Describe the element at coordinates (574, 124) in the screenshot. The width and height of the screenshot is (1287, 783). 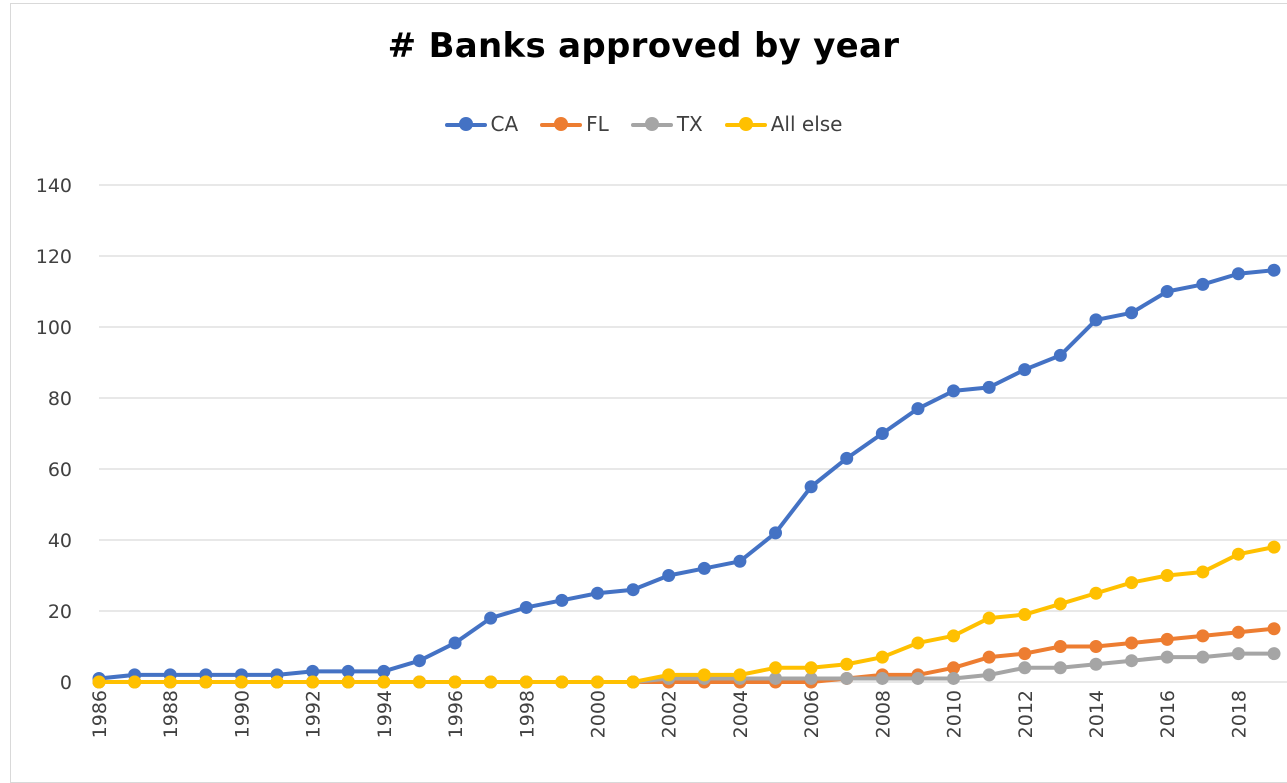
I see `legend-item-fl: FL` at that location.